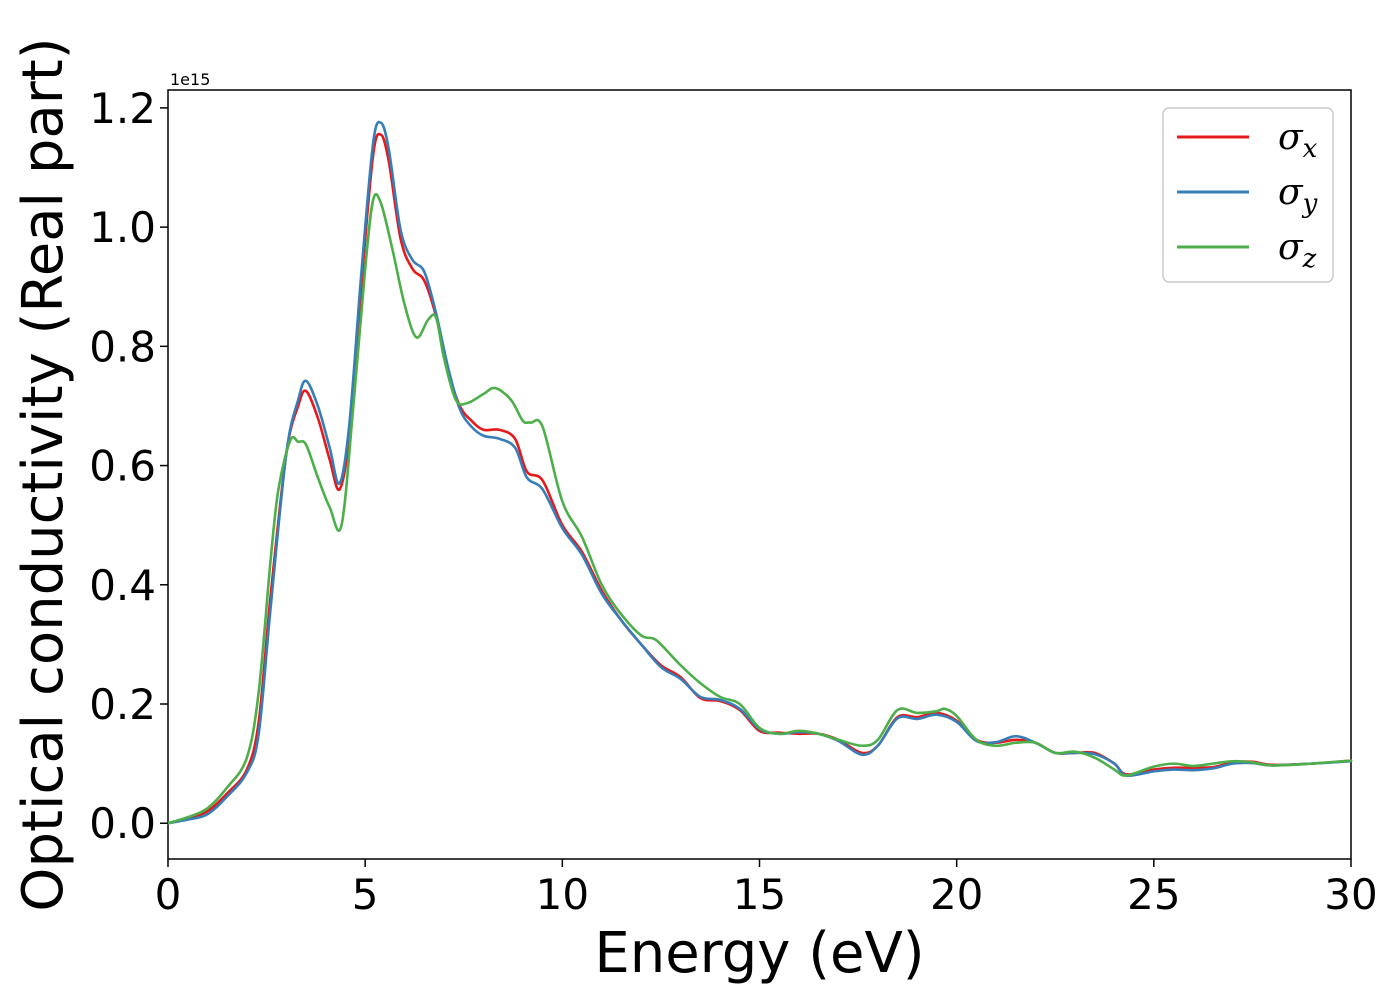 The image size is (1400, 1000). Describe the element at coordinates (1350, 894) in the screenshot. I see `x-tick-label: 30` at that location.